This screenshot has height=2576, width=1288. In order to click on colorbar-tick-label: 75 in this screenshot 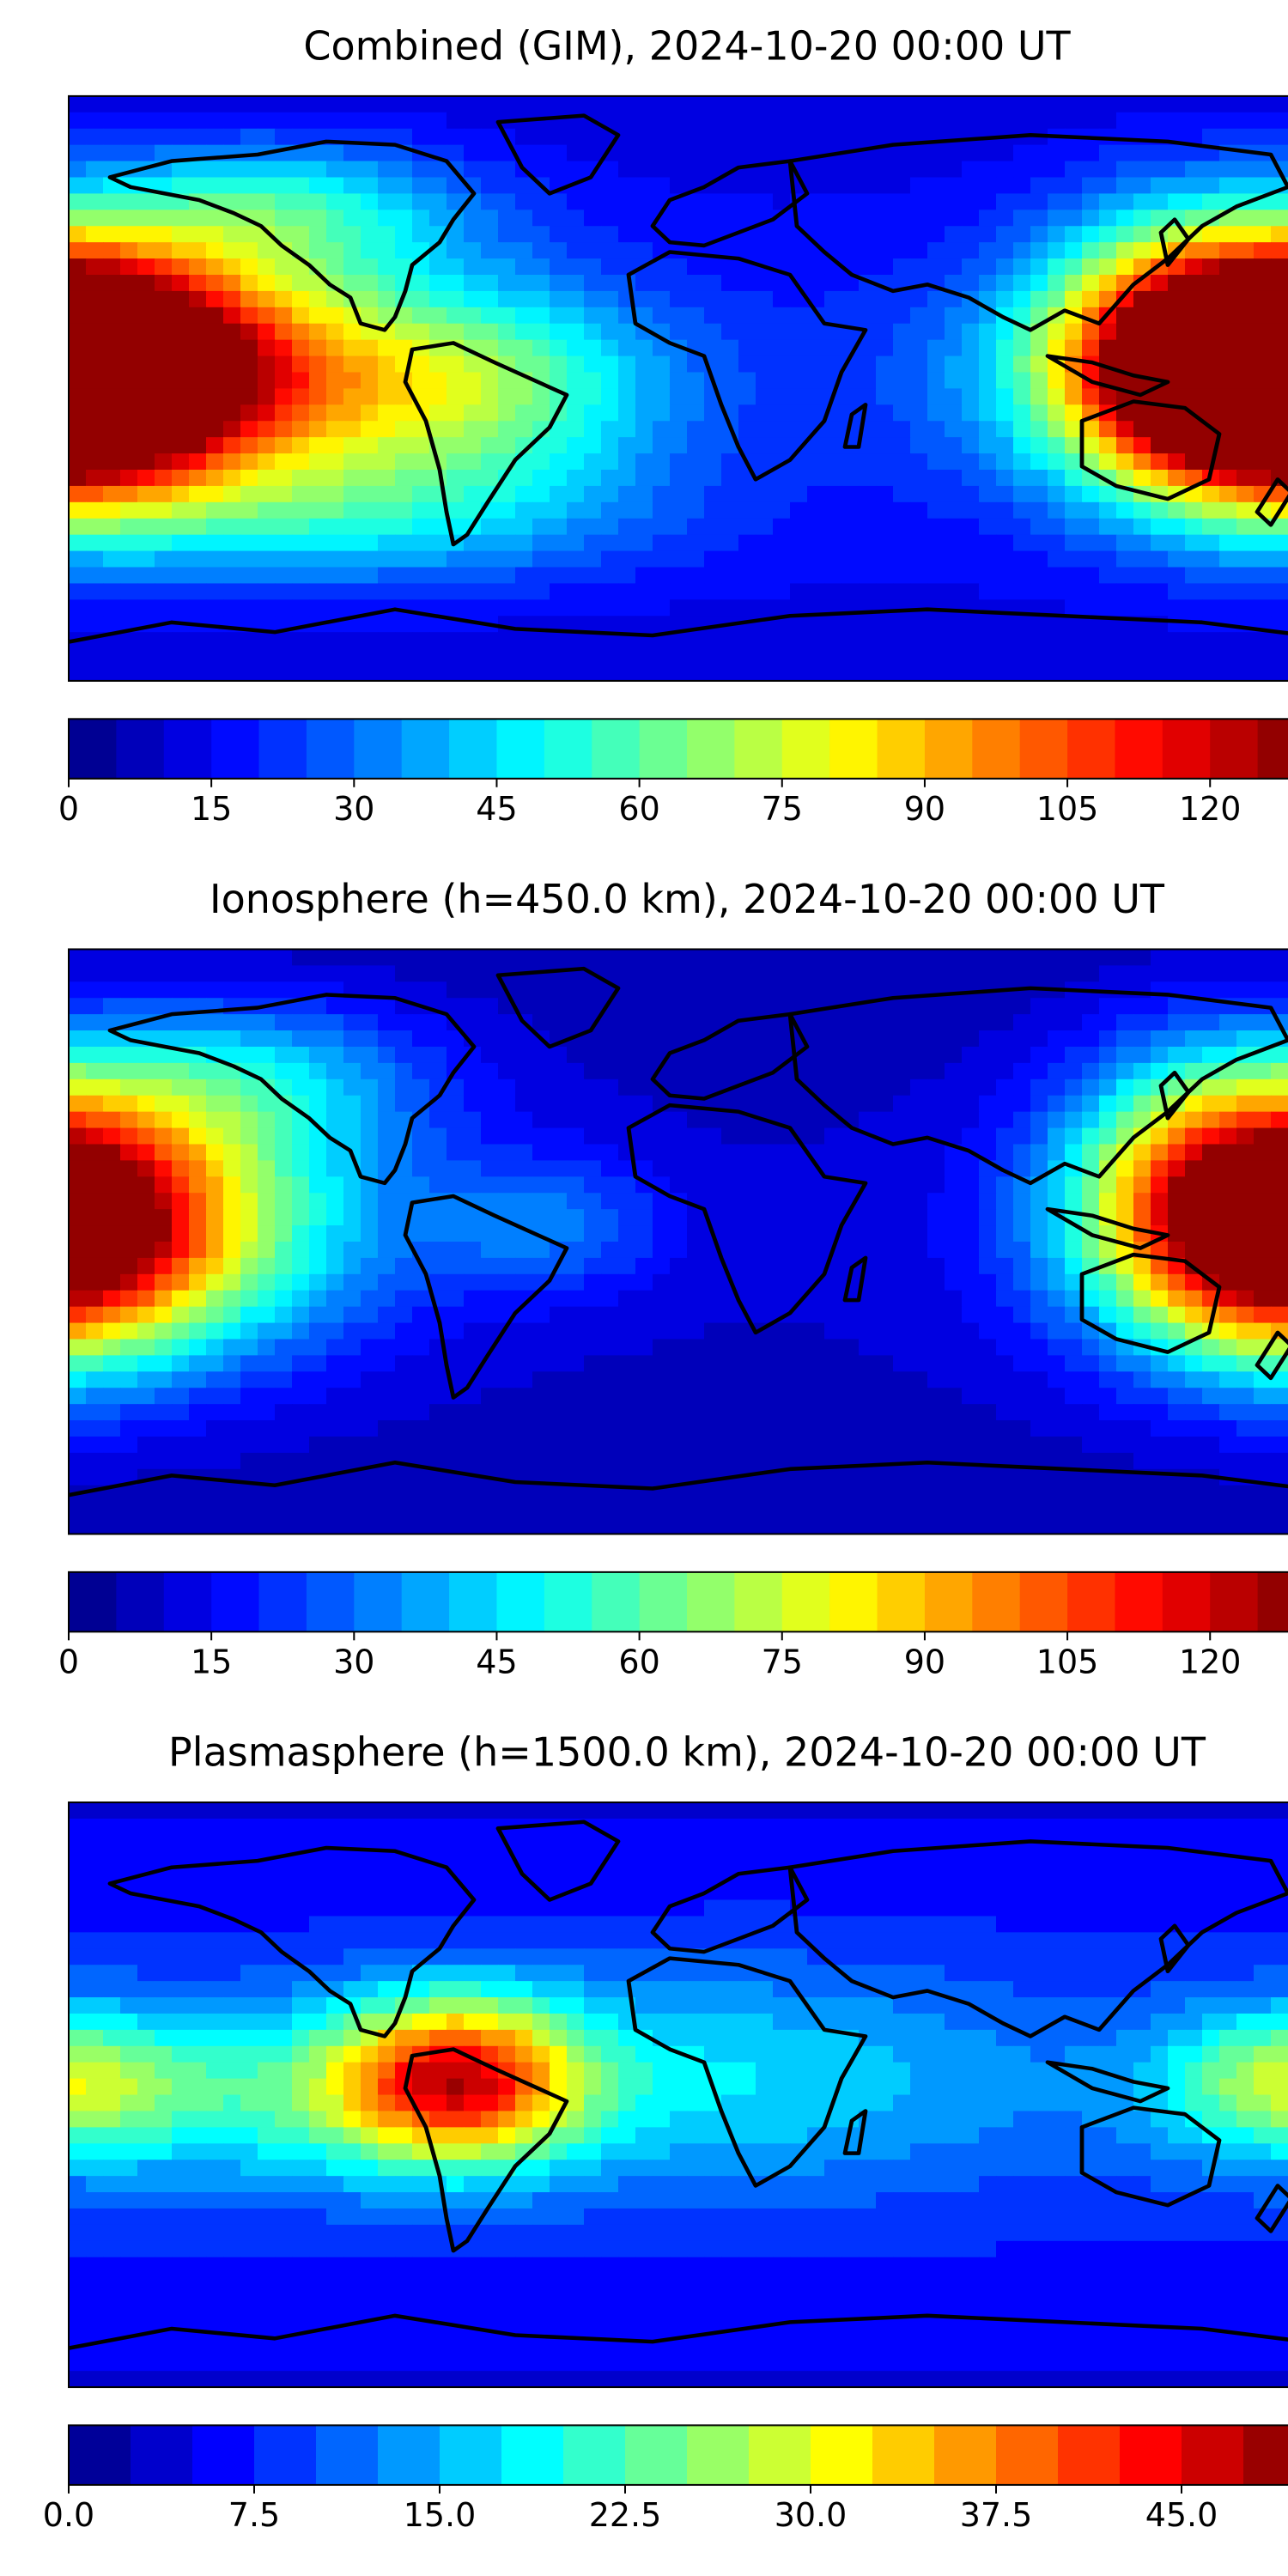, I will do `click(782, 809)`.